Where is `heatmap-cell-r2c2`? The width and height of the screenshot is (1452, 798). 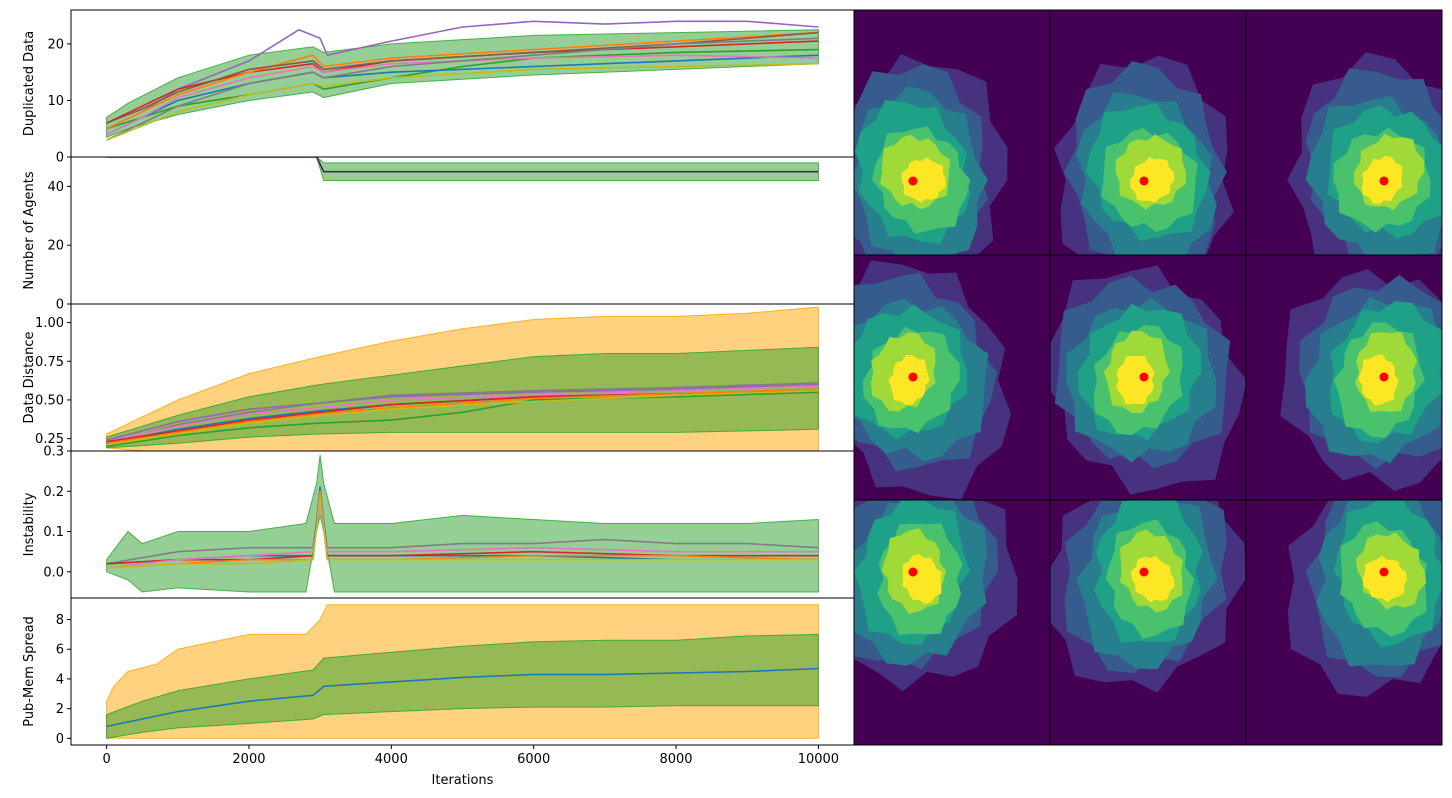
heatmap-cell-r2c2 is located at coordinates (1148, 377).